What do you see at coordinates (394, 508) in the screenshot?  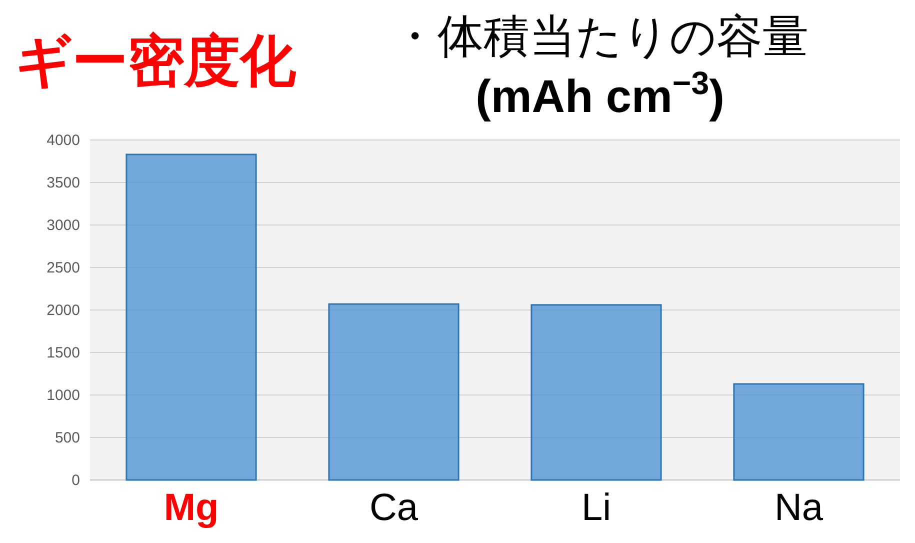 I see `x-tick-label: Ca` at bounding box center [394, 508].